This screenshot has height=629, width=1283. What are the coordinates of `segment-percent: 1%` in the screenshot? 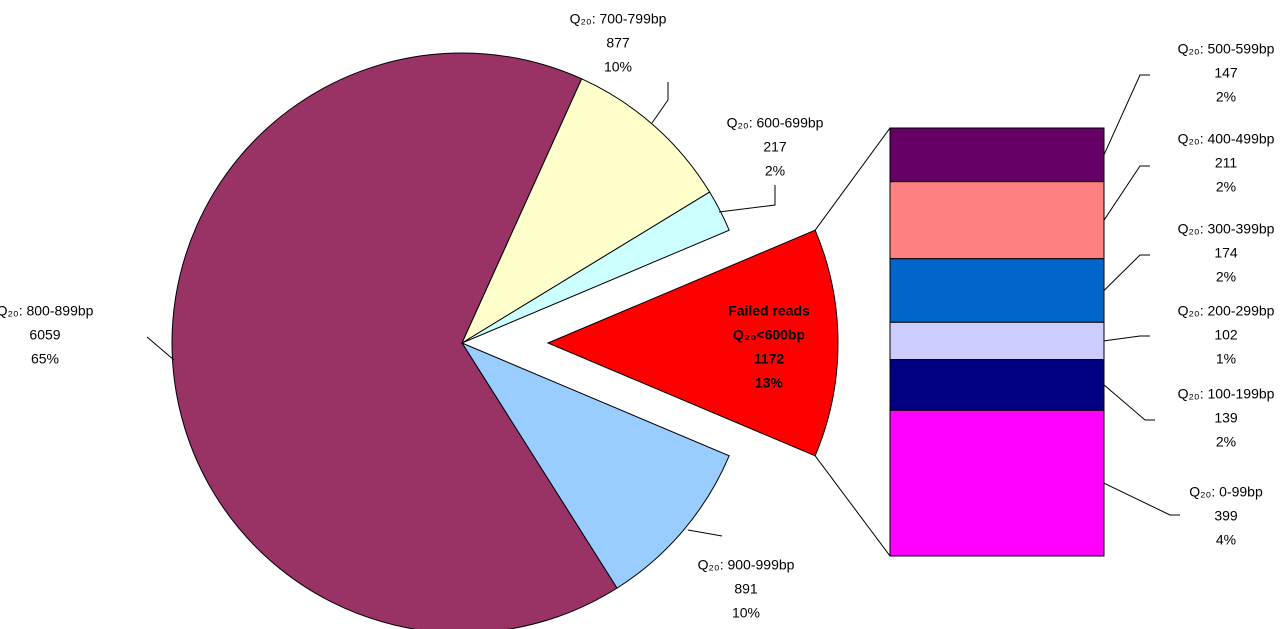 It's located at (1226, 359).